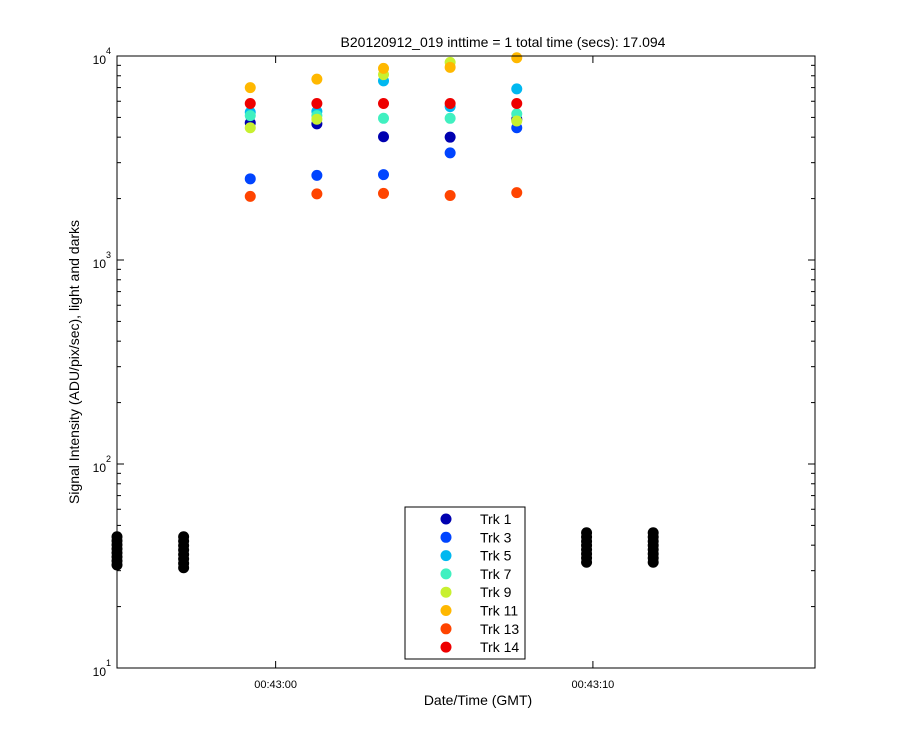 This screenshot has height=750, width=900. I want to click on y-tick-exponent: 1, so click(108, 663).